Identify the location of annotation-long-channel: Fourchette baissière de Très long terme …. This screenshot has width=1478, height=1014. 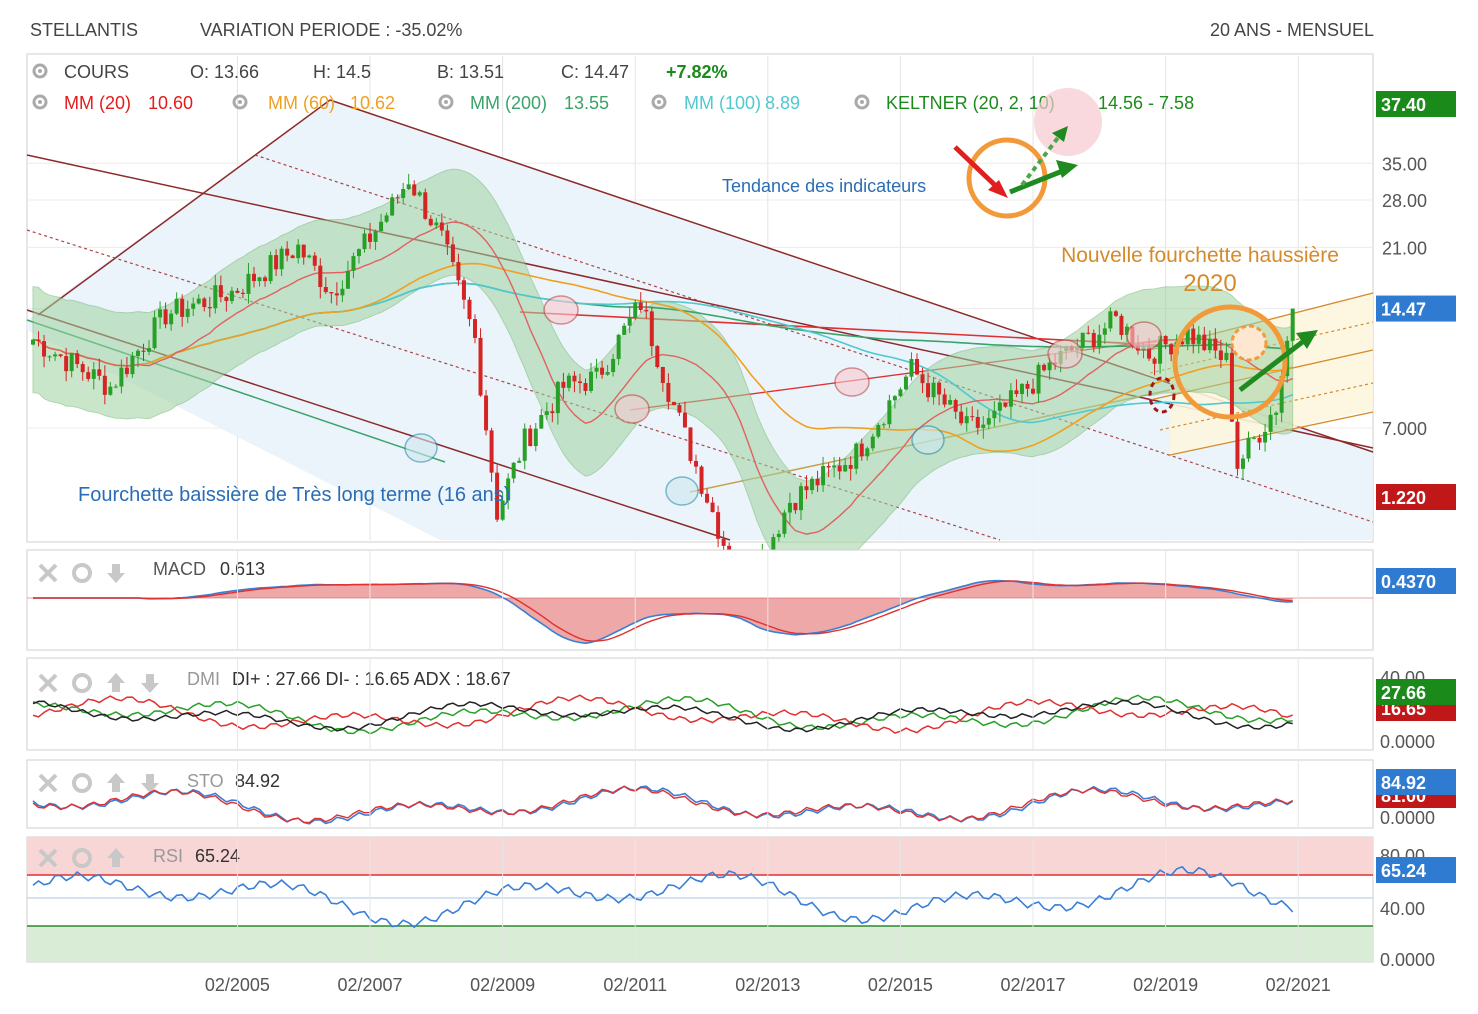
(294, 495).